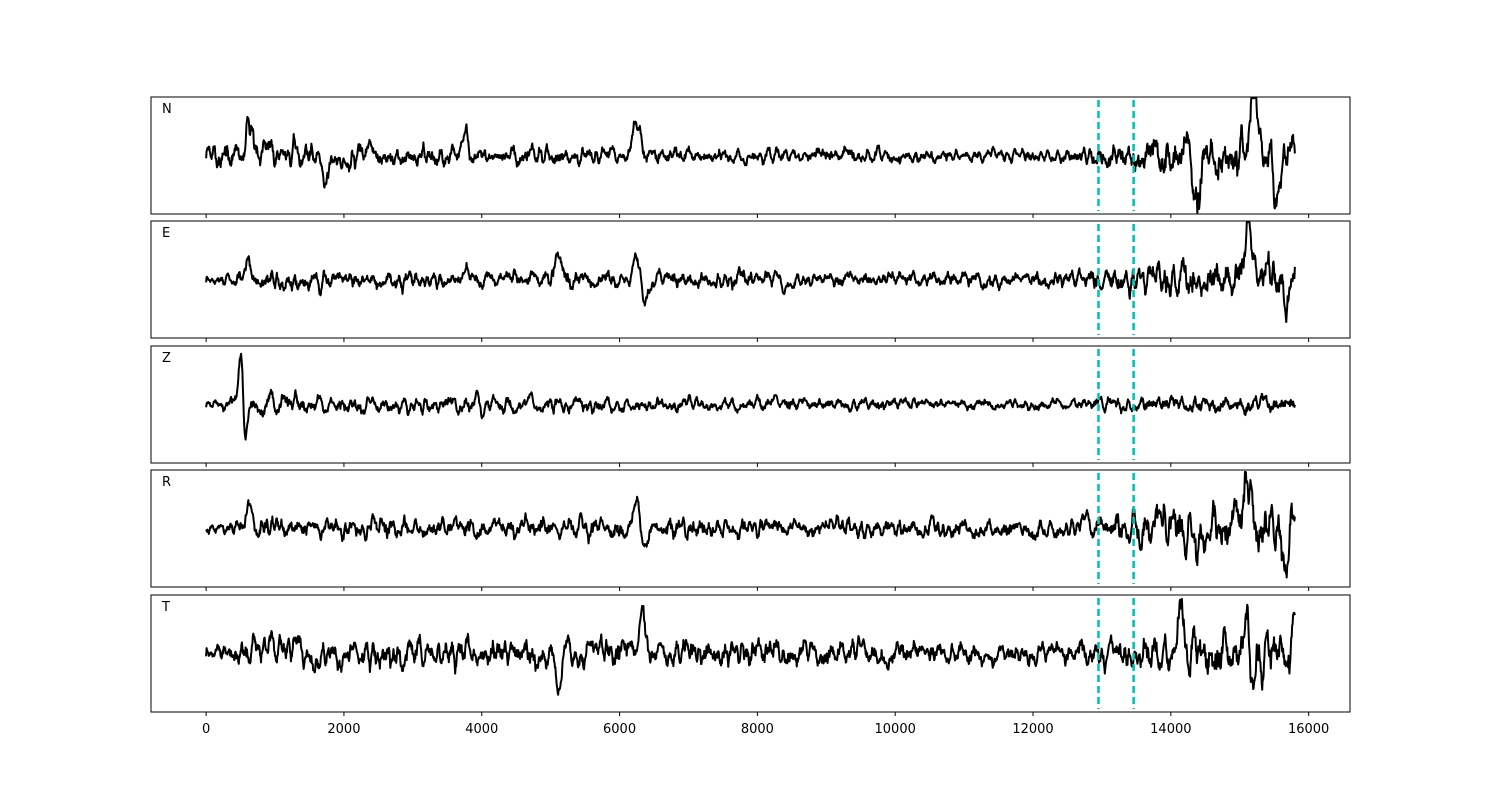 Image resolution: width=1500 pixels, height=800 pixels. What do you see at coordinates (166, 233) in the screenshot?
I see `panel-label: E` at bounding box center [166, 233].